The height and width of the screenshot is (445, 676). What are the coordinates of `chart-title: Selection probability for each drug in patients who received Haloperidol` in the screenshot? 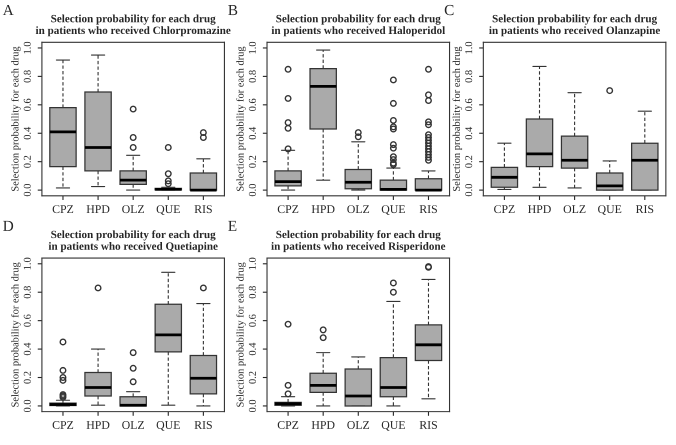 It's located at (359, 25).